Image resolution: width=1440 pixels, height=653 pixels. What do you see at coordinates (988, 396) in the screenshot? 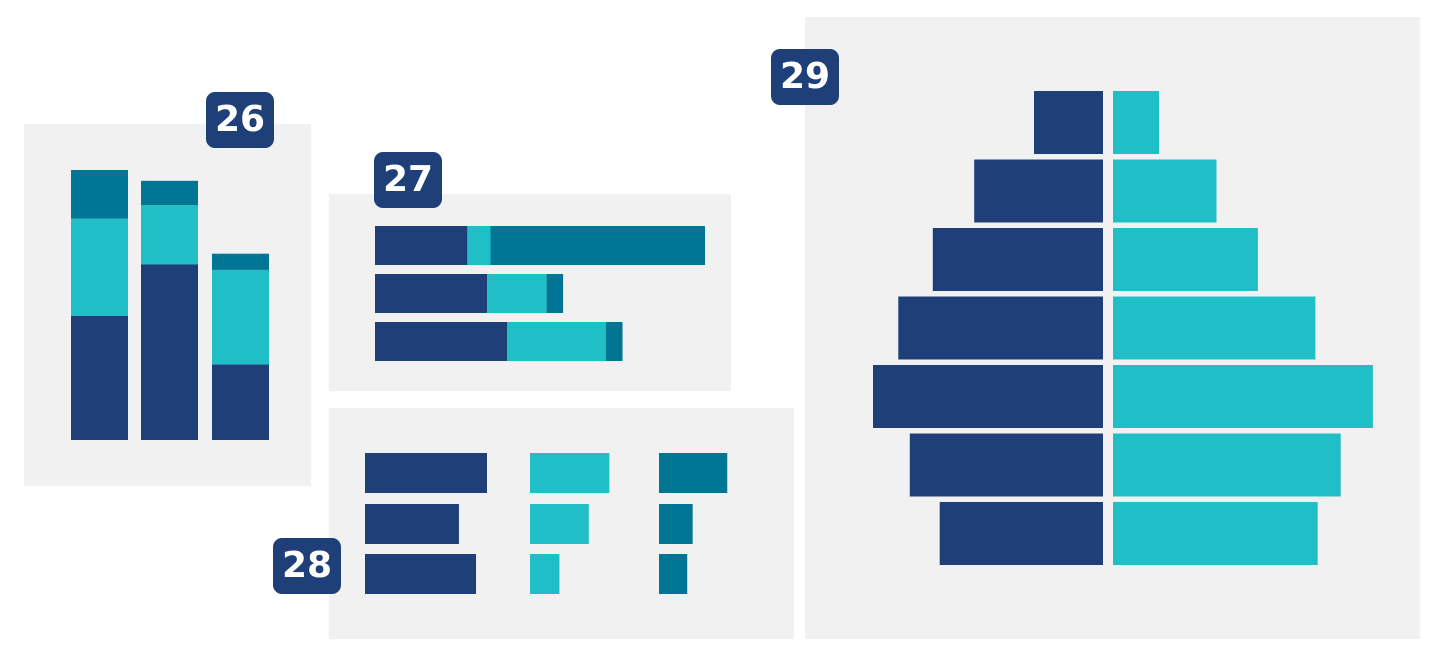
I see `chart-29-row-5-left-bar` at bounding box center [988, 396].